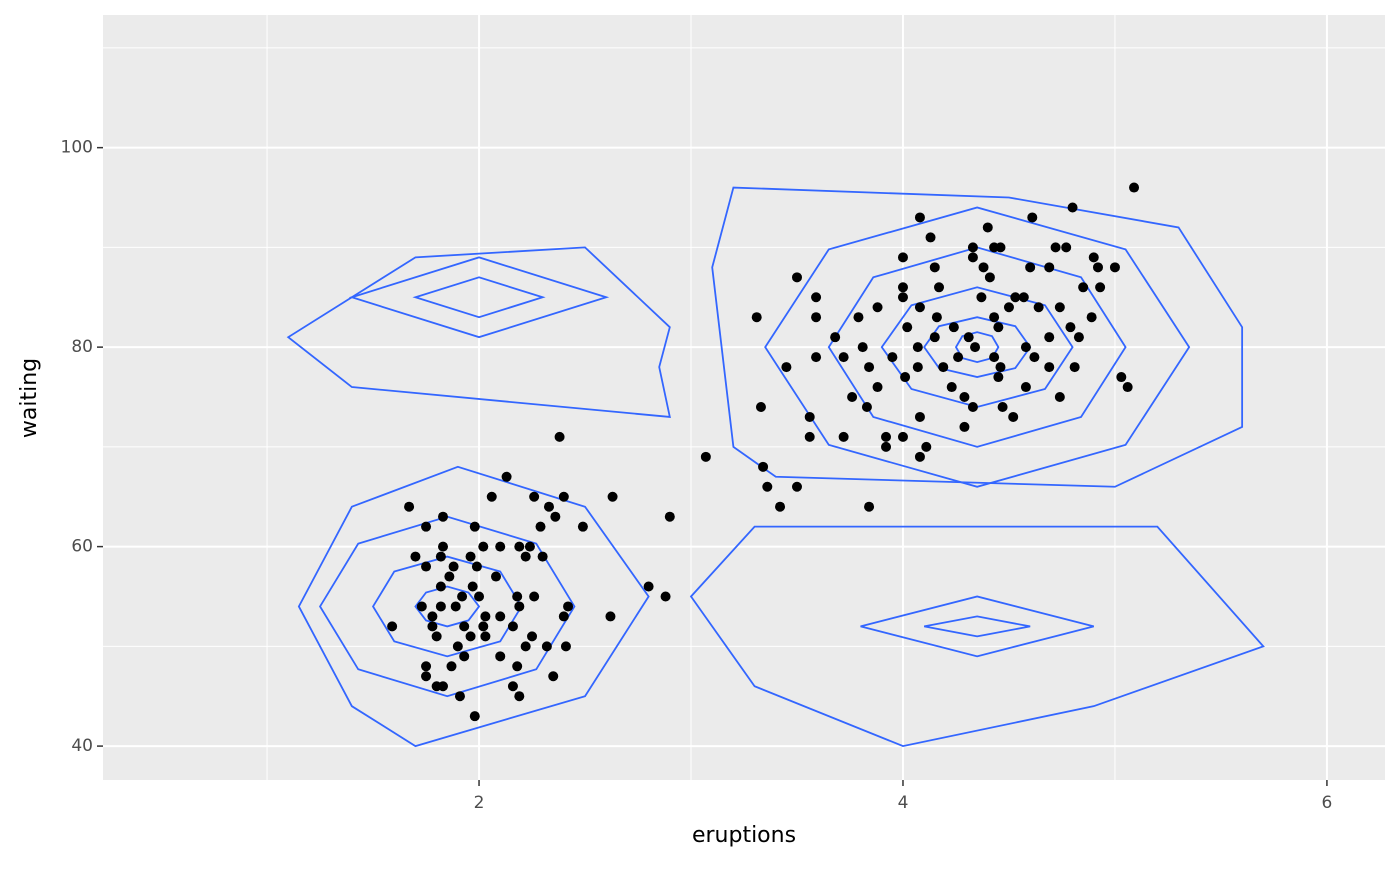 The width and height of the screenshot is (1400, 870). I want to click on x-tick-label: 6, so click(1327, 803).